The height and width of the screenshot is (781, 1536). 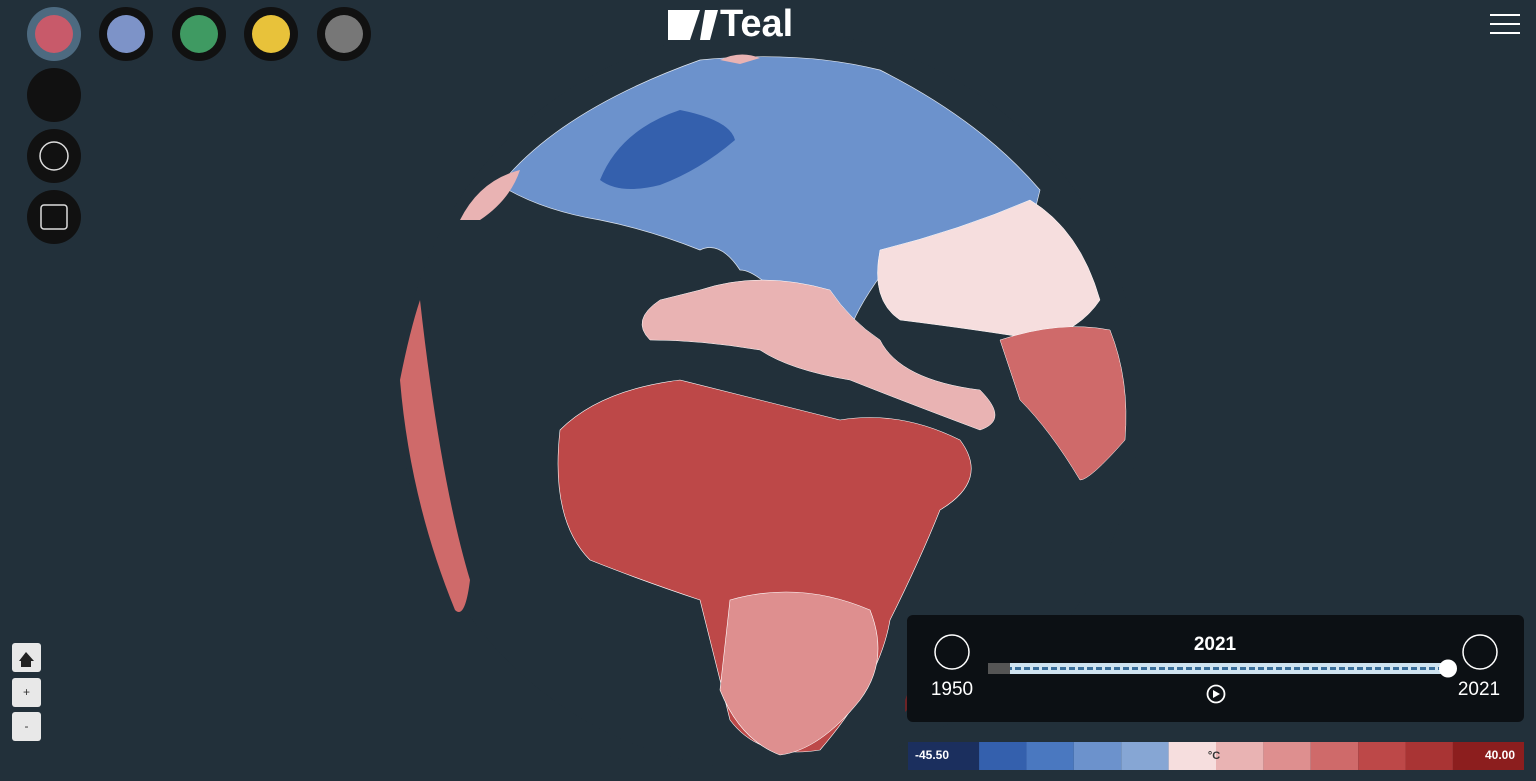 I want to click on legend-unit: °C, so click(x=1214, y=756).